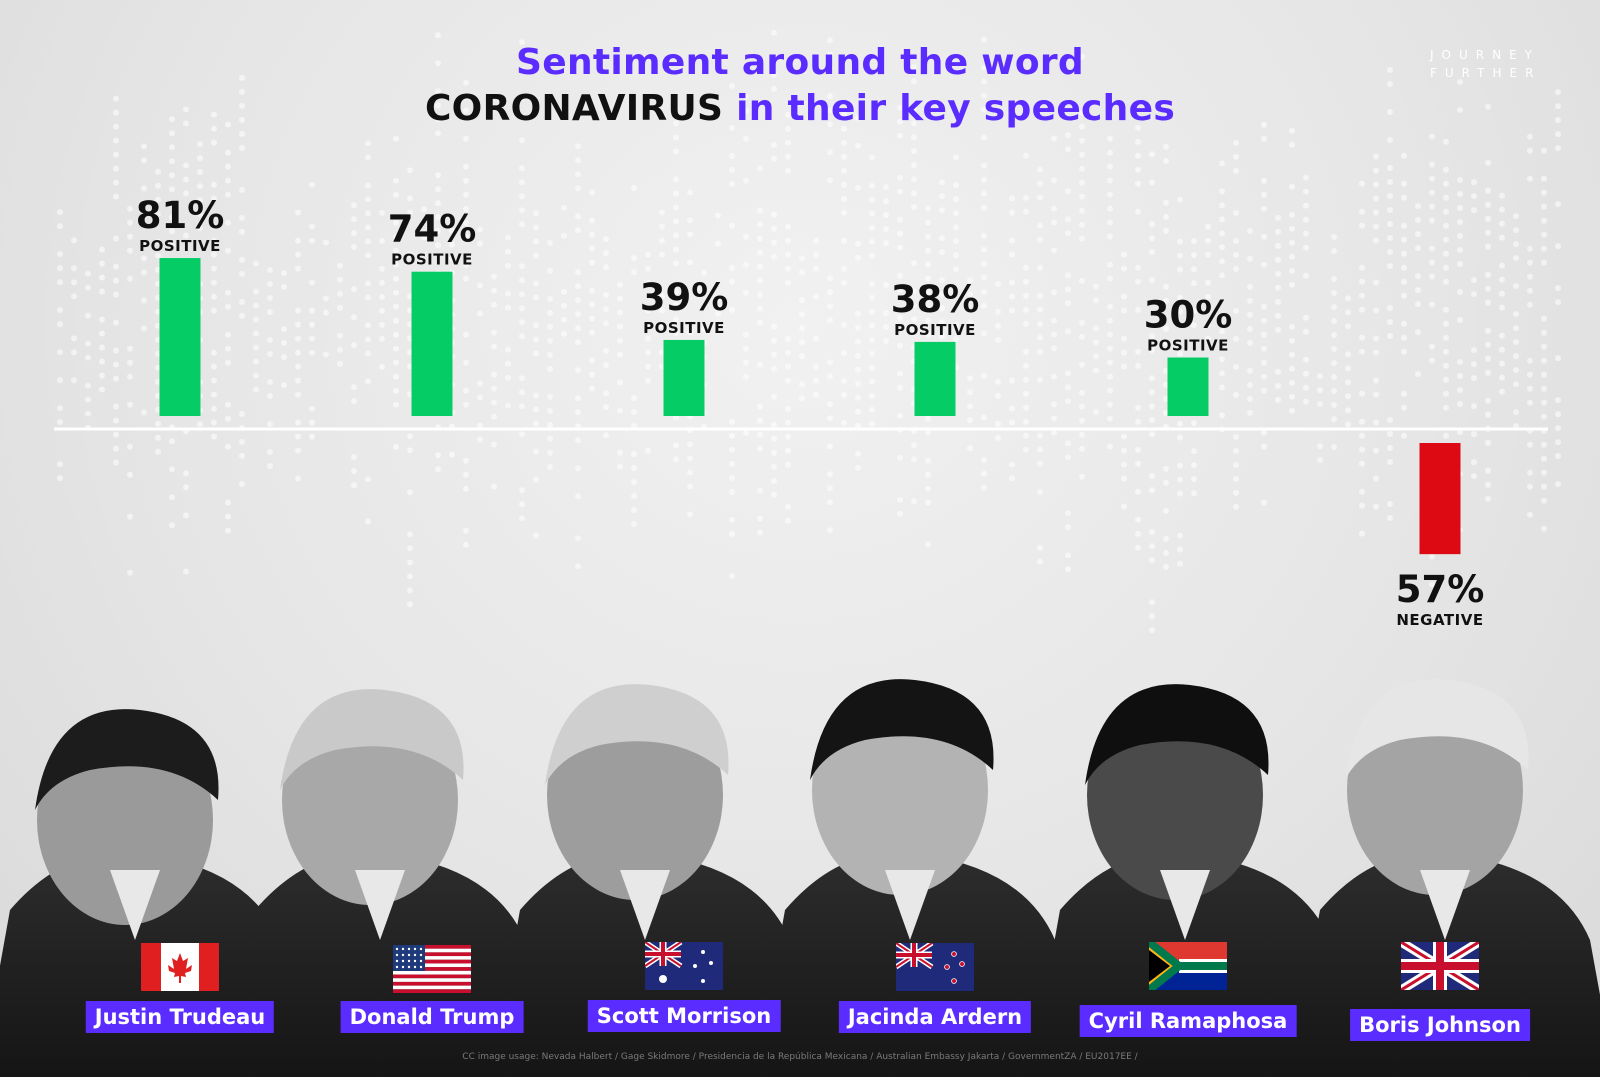  Describe the element at coordinates (432, 343) in the screenshot. I see `bar-donald-trump` at that location.